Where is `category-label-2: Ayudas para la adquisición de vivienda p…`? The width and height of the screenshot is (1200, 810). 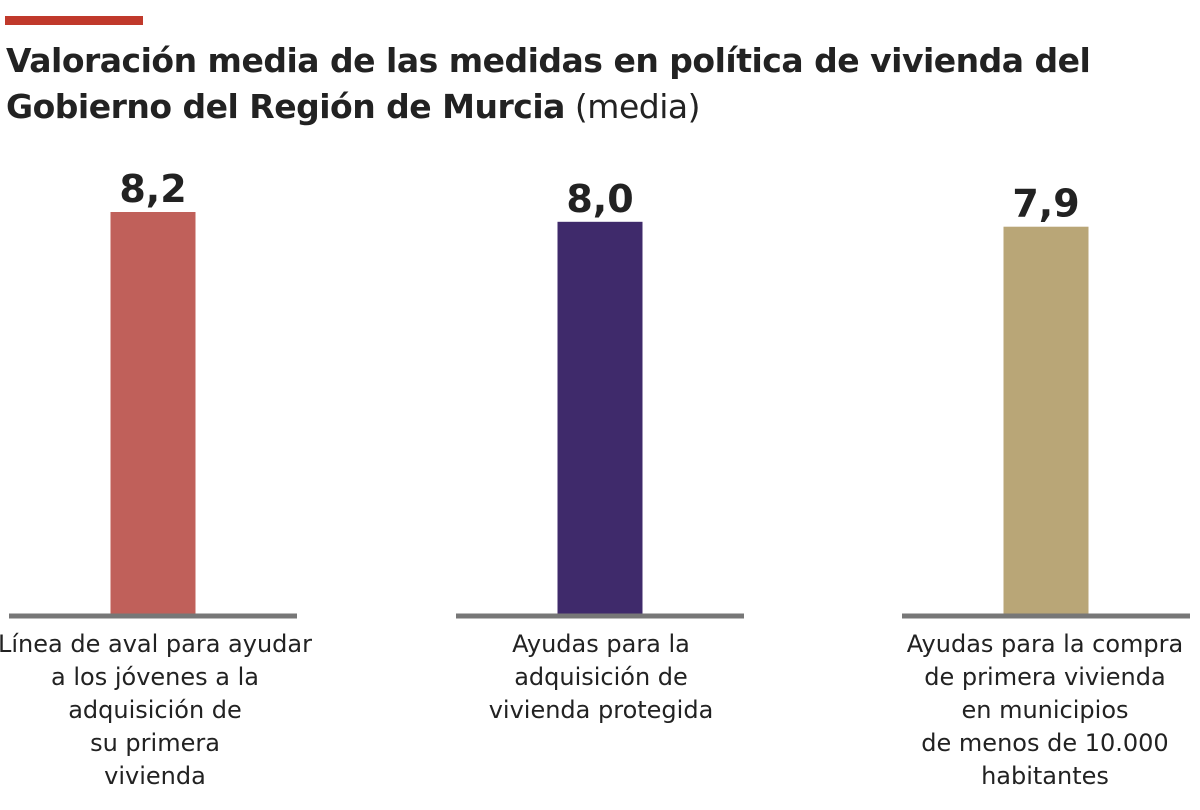 category-label-2: Ayudas para la adquisición de vivienda p… is located at coordinates (601, 677).